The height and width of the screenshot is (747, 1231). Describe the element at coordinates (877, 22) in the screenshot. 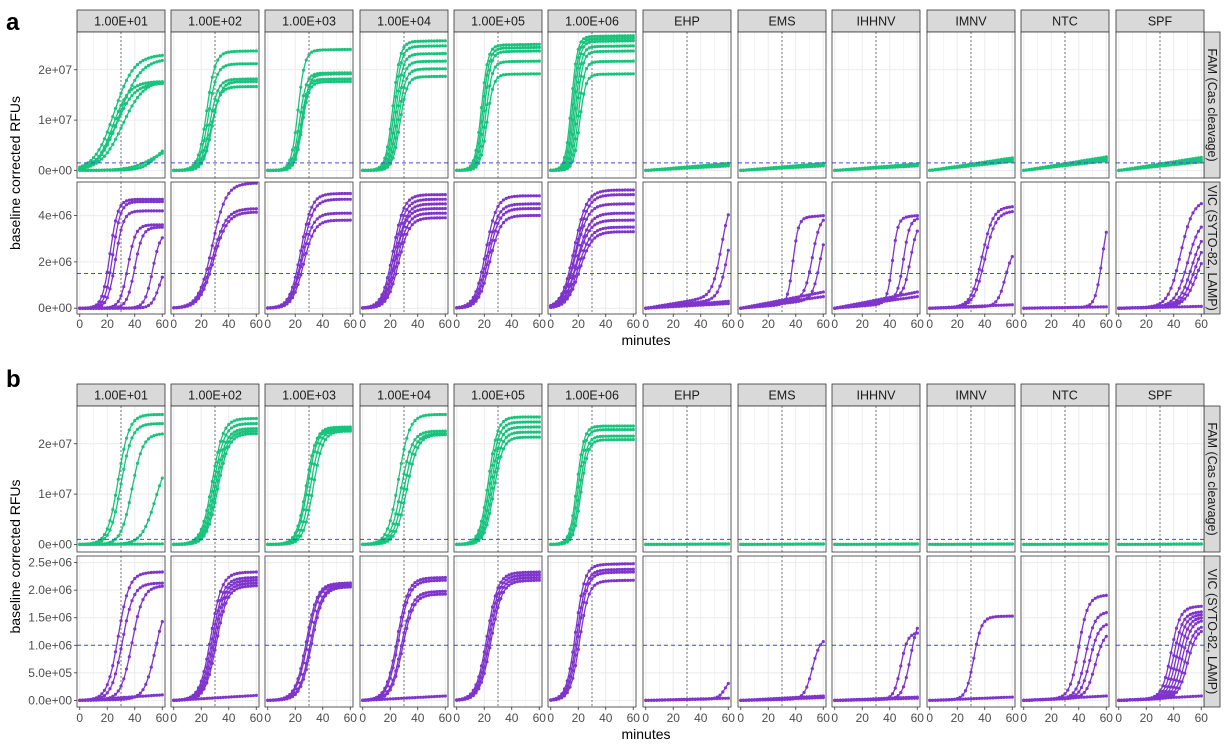

I see `facet-label: IHHNV` at that location.